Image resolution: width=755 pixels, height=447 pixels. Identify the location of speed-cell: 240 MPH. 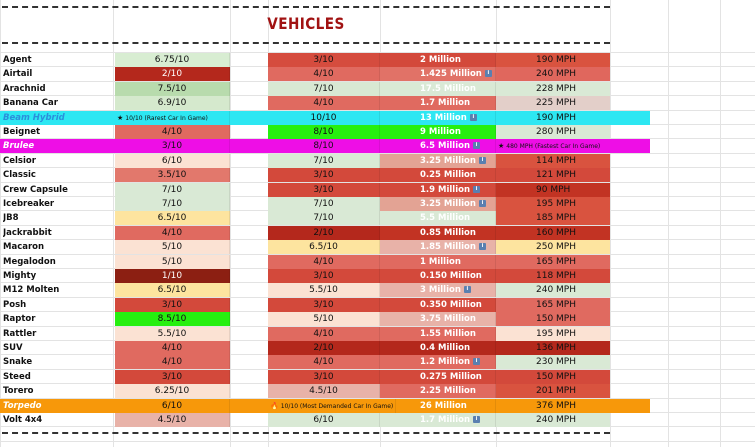
(553, 420).